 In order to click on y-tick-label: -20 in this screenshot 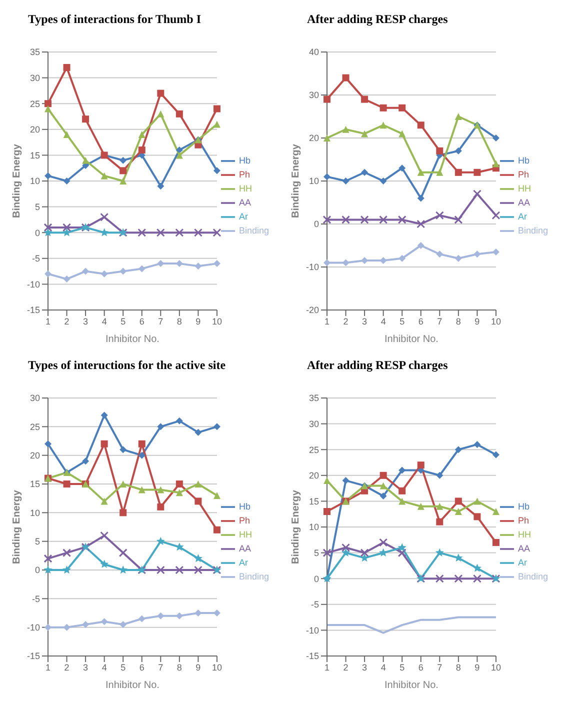, I will do `click(312, 310)`.